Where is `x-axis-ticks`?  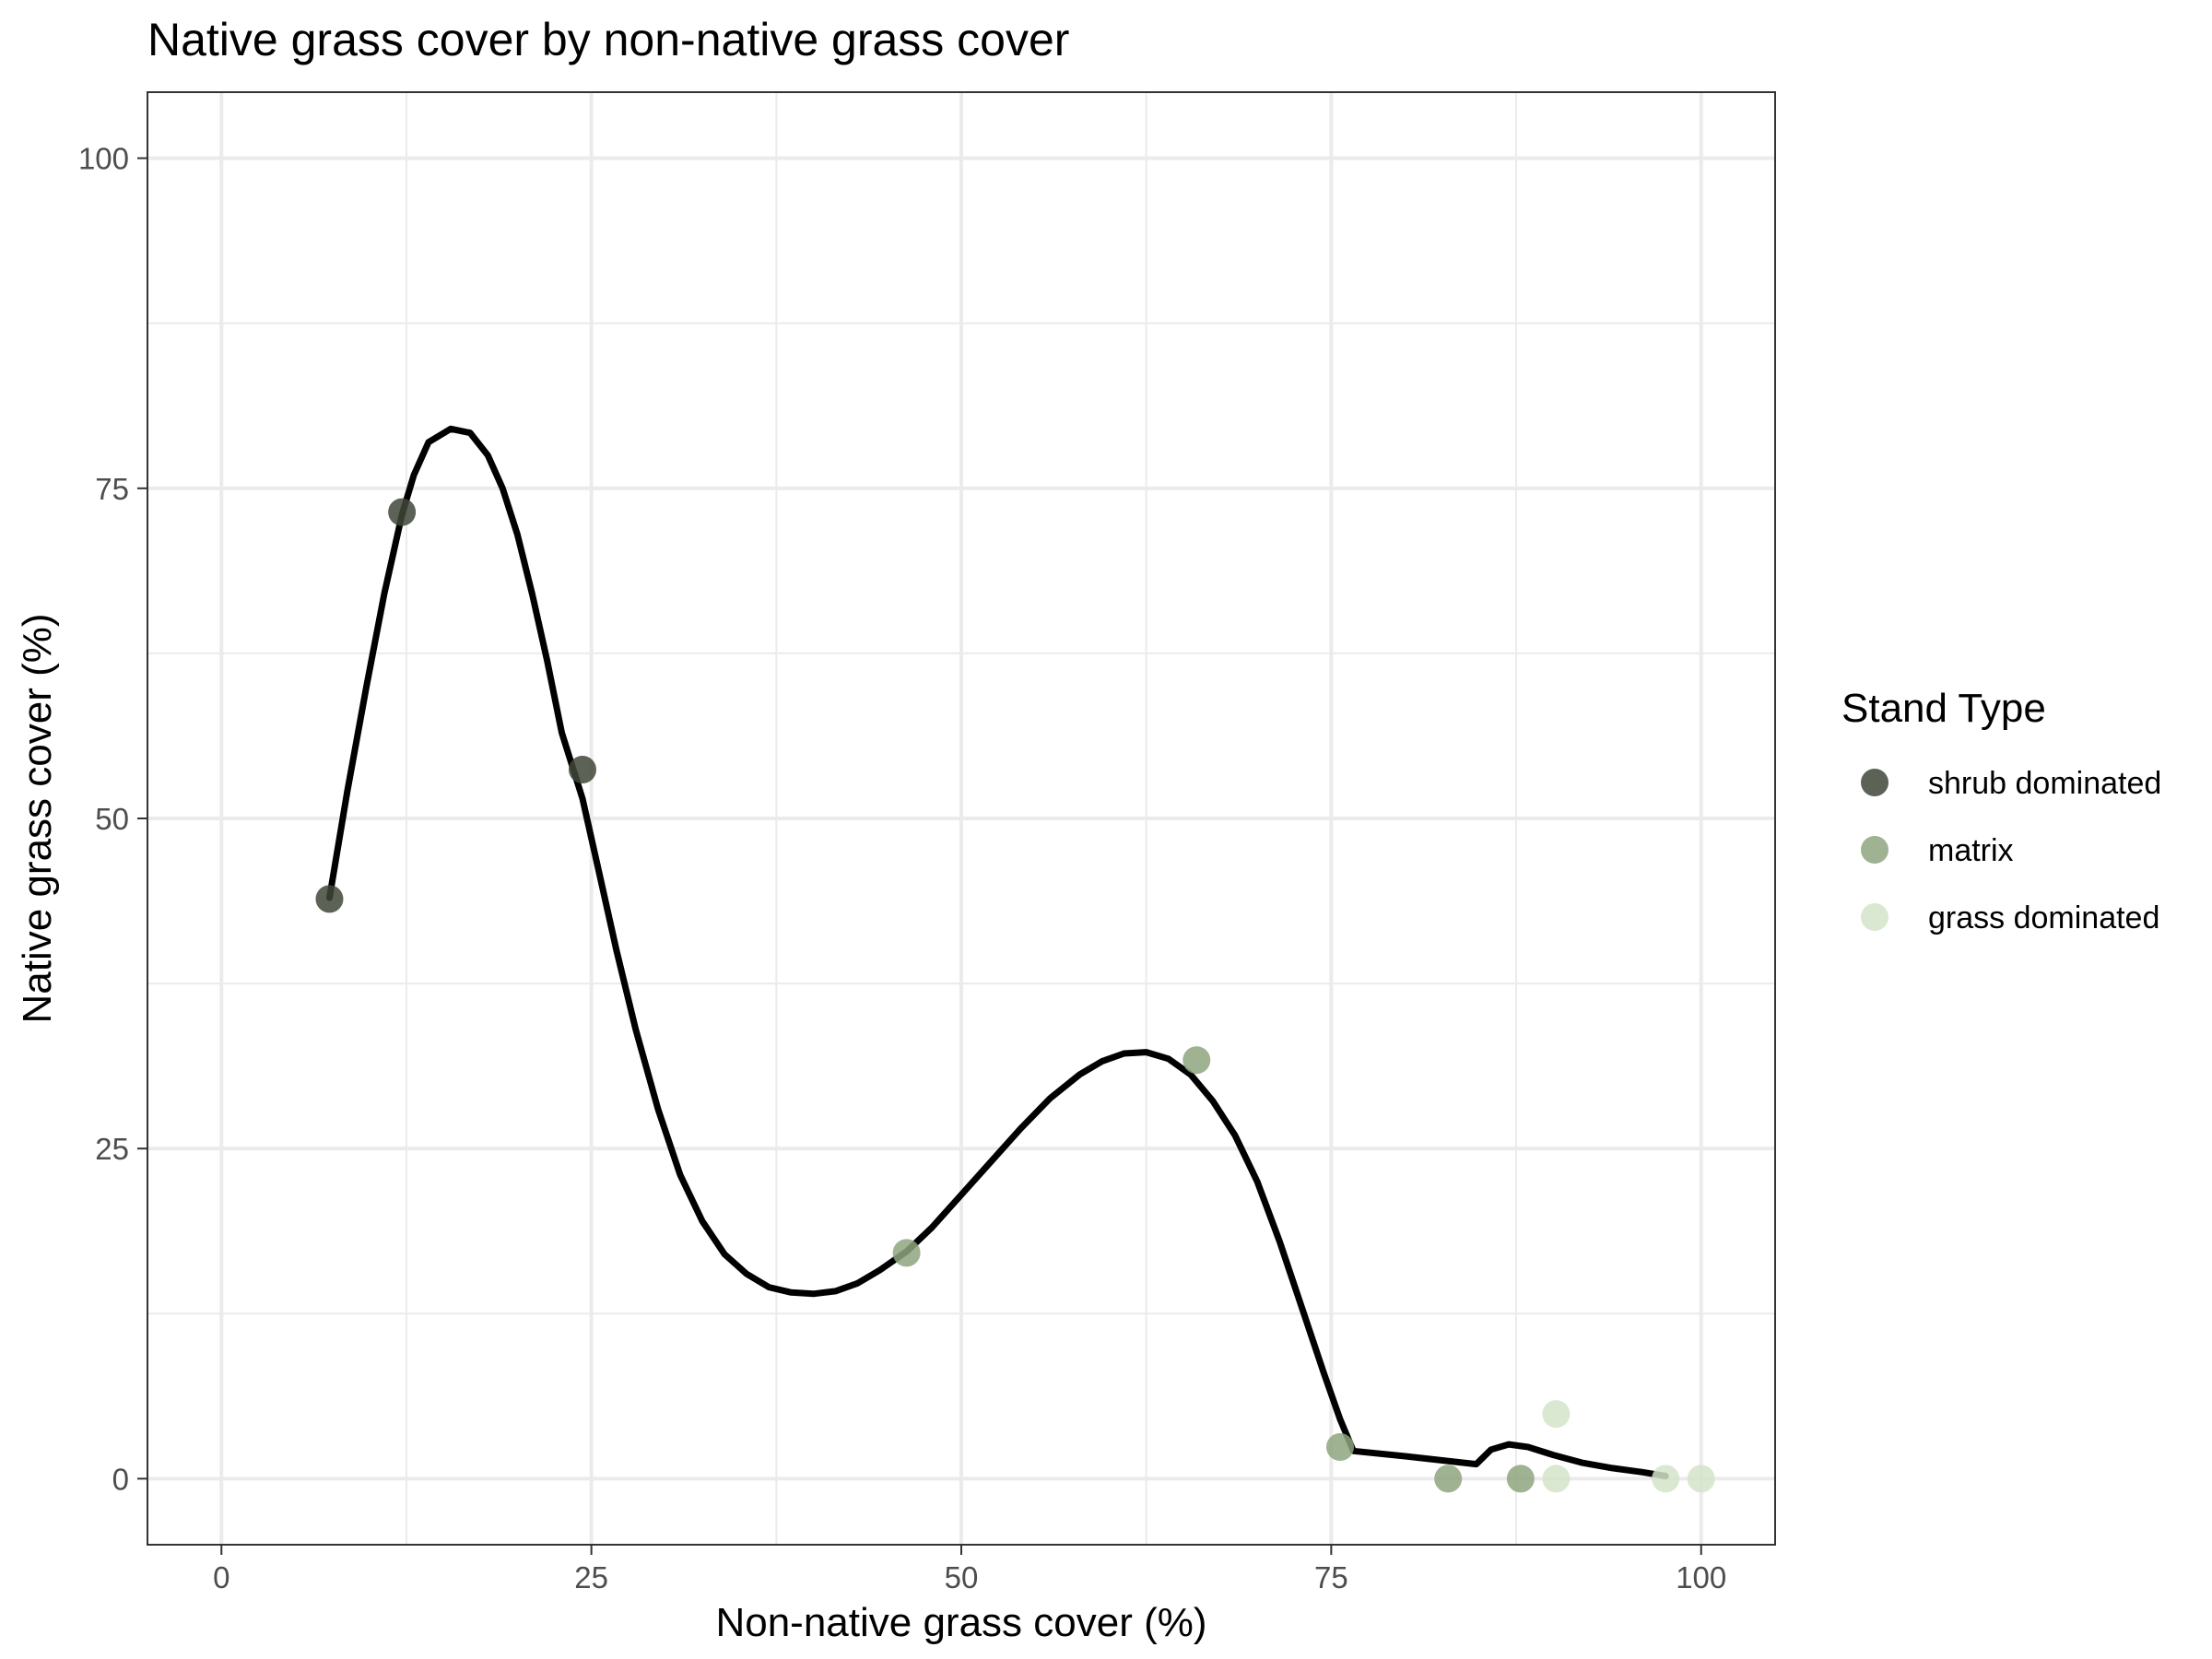 x-axis-ticks is located at coordinates (961, 1550).